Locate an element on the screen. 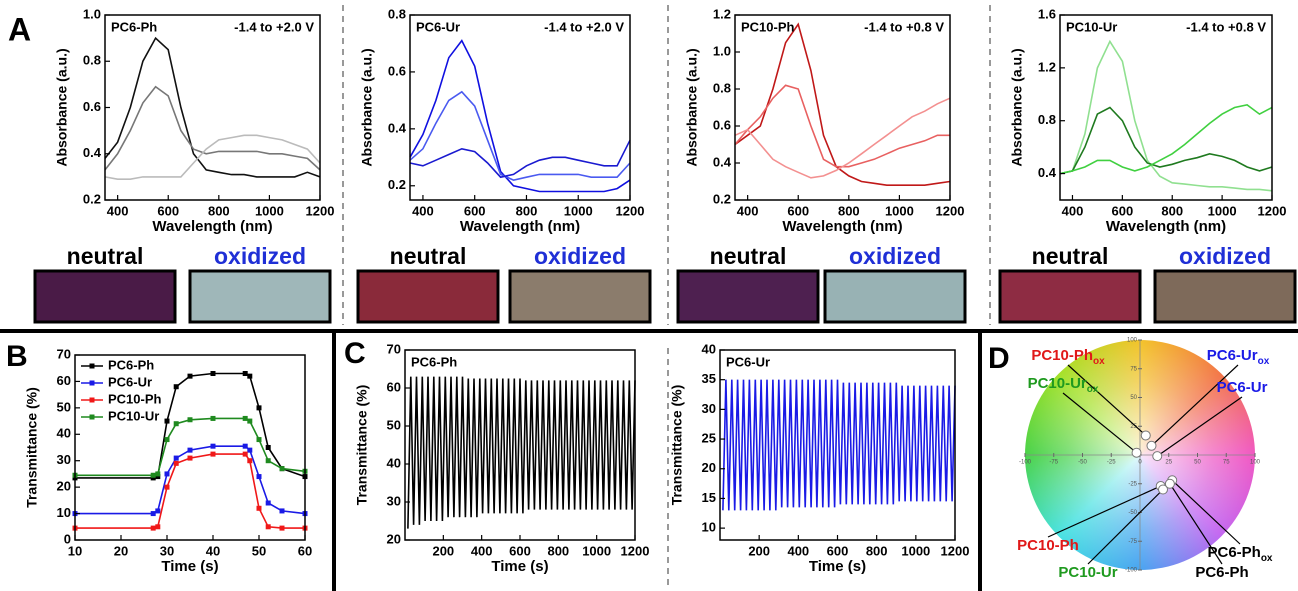 This screenshot has width=1298, height=591. chart-title: PC6-Ph is located at coordinates (434, 361).